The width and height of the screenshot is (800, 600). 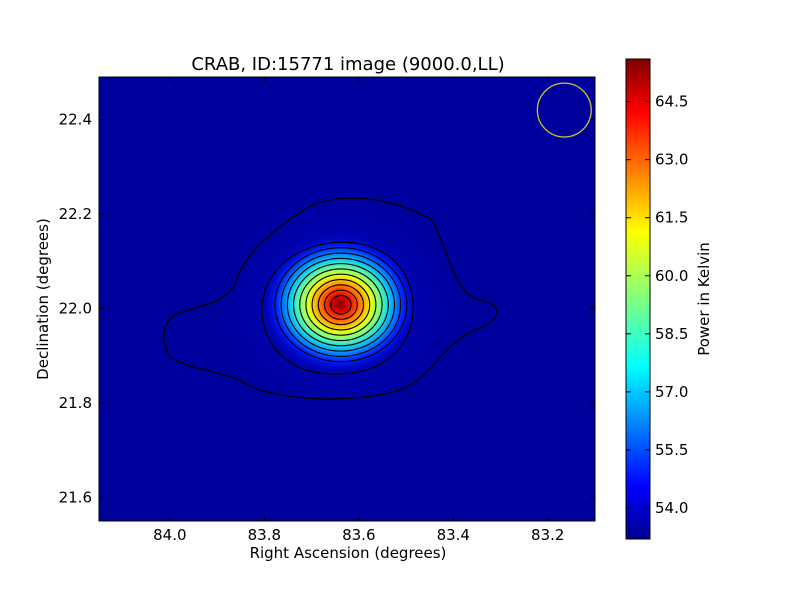 What do you see at coordinates (671, 334) in the screenshot?
I see `colorbar-tick-label: 58.5` at bounding box center [671, 334].